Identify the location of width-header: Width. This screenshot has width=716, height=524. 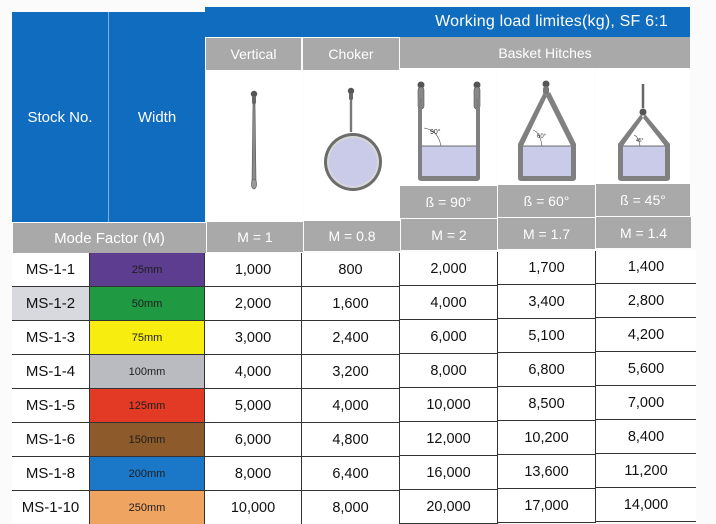
(157, 117).